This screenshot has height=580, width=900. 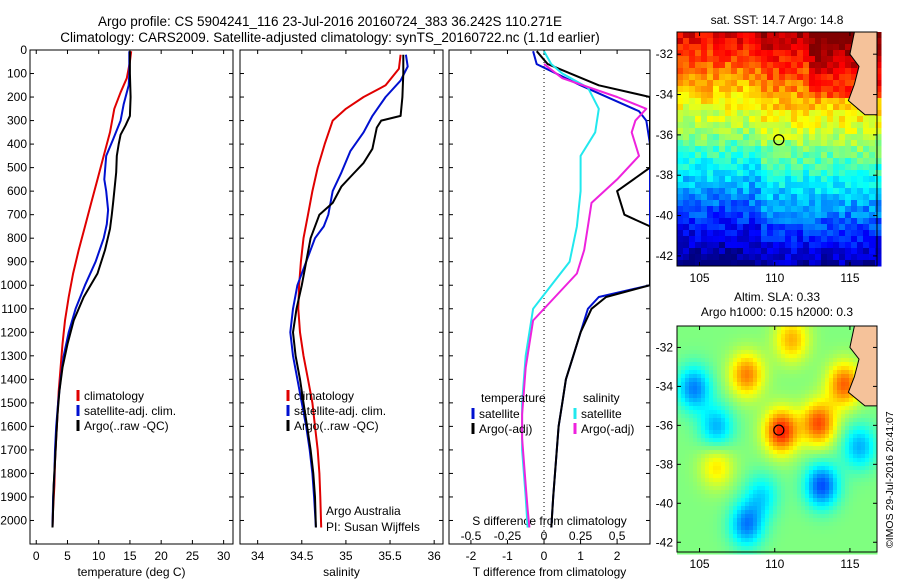 I want to click on y-tick-label: 2000, so click(x=13, y=520).